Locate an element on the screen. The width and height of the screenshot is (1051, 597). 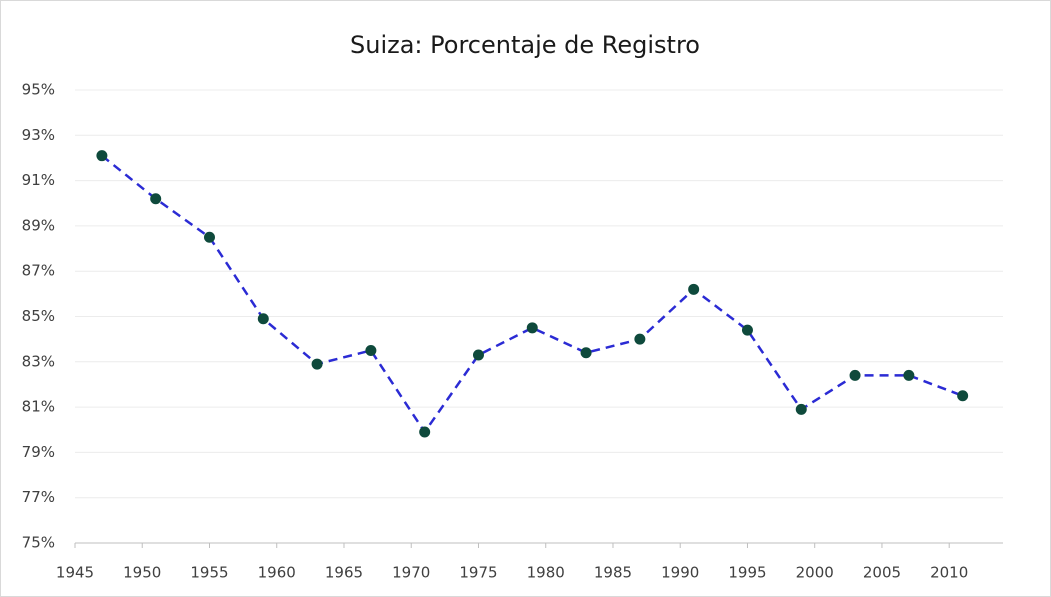
y-tick-label: 91% is located at coordinates (38, 180).